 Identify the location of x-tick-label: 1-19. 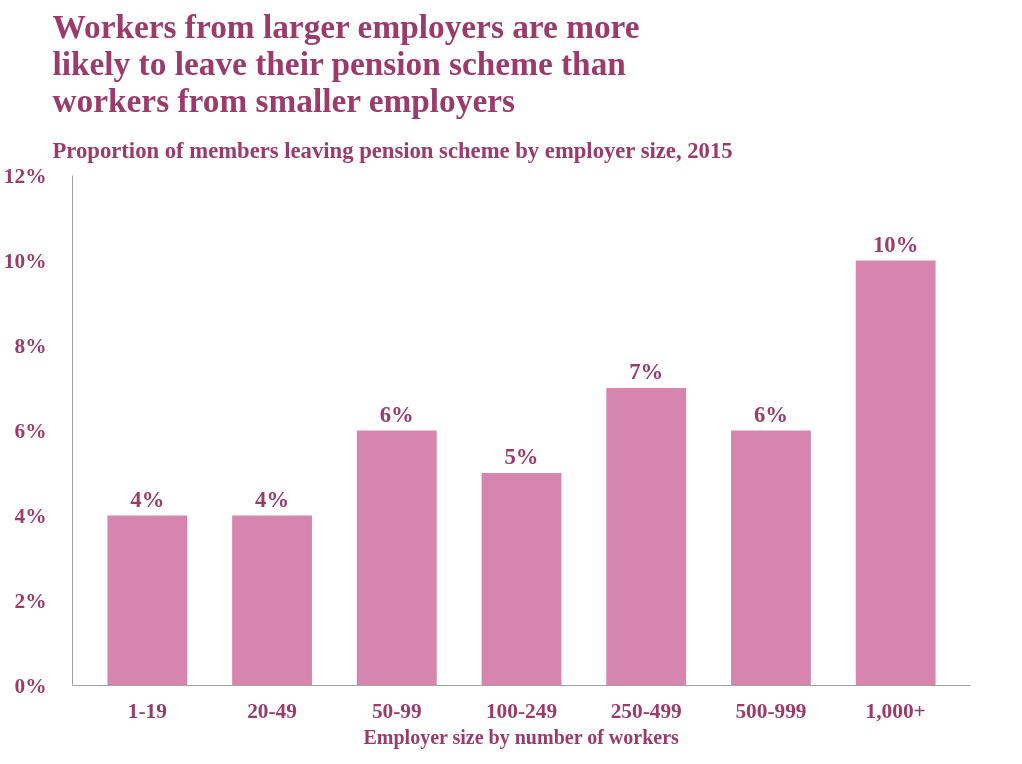
(147, 710).